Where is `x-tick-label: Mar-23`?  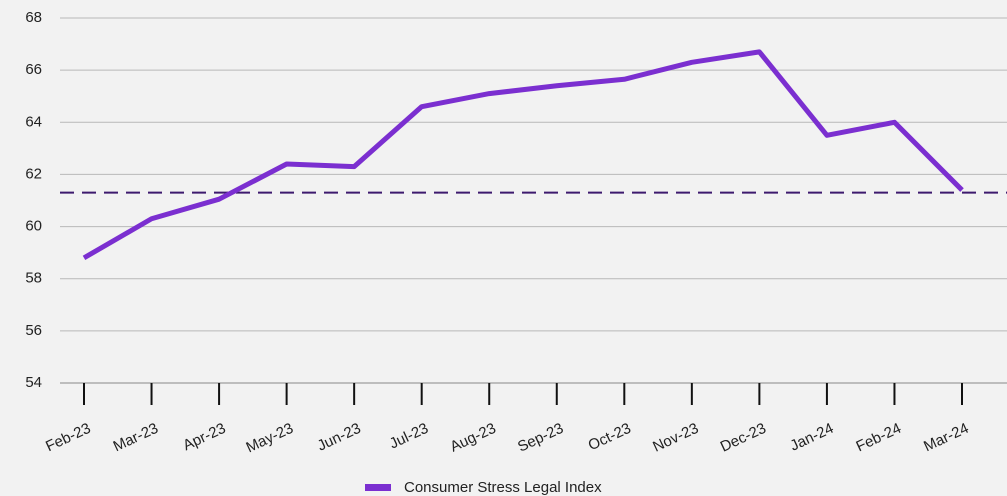 x-tick-label: Mar-23 is located at coordinates (136, 437).